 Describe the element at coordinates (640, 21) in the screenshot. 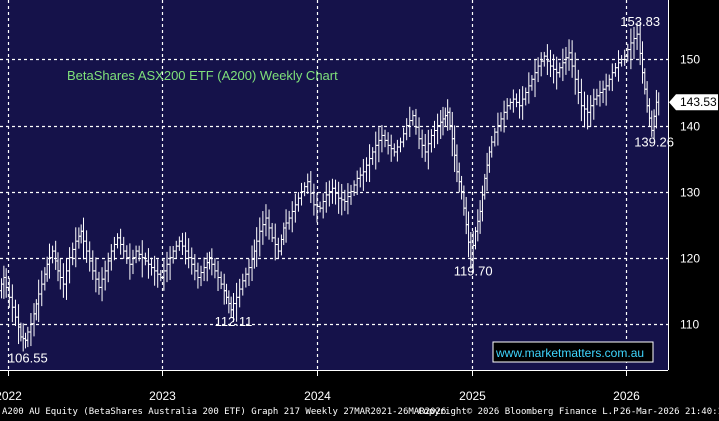

I see `price-annotation: 153.83` at that location.